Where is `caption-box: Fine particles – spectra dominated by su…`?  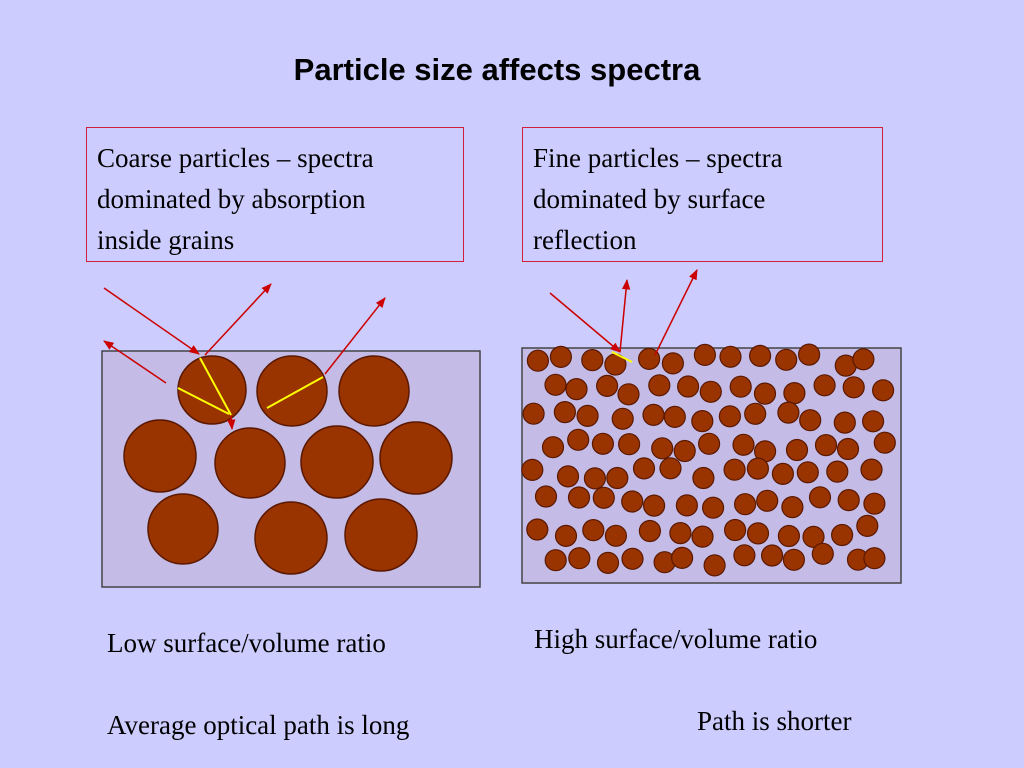
caption-box: Fine particles – spectra dominated by su… is located at coordinates (702, 194).